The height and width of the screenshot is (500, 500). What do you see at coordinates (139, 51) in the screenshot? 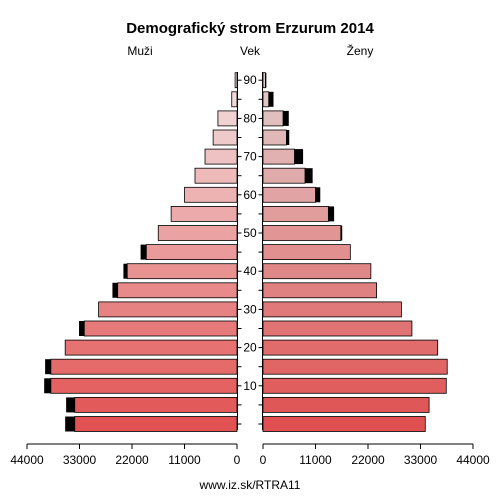
I see `left-series-label: Muži` at bounding box center [139, 51].